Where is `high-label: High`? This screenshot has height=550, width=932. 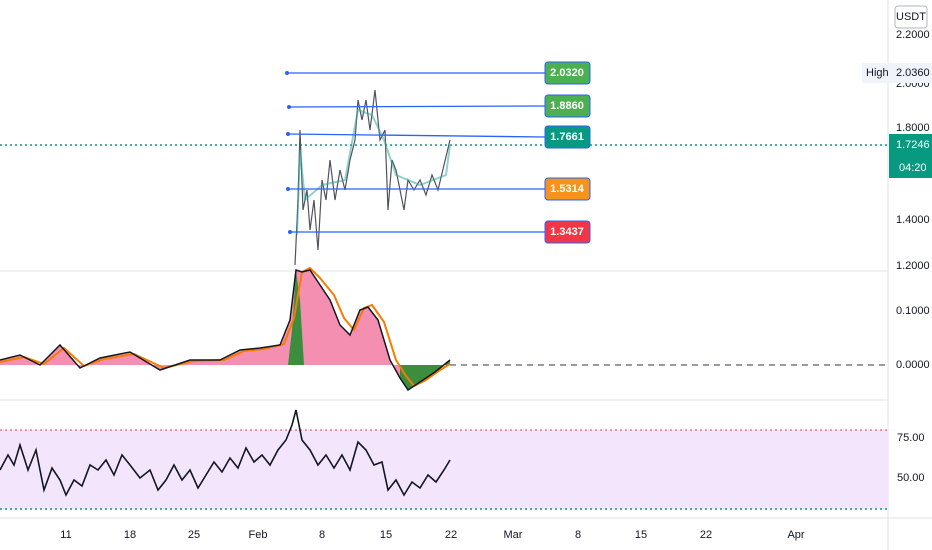 high-label: High is located at coordinates (877, 73).